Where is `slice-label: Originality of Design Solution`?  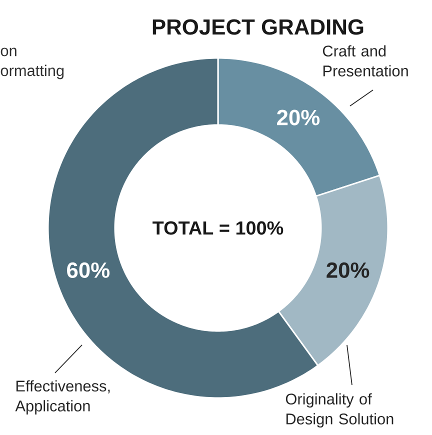 slice-label: Originality of Design Solution is located at coordinates (340, 410).